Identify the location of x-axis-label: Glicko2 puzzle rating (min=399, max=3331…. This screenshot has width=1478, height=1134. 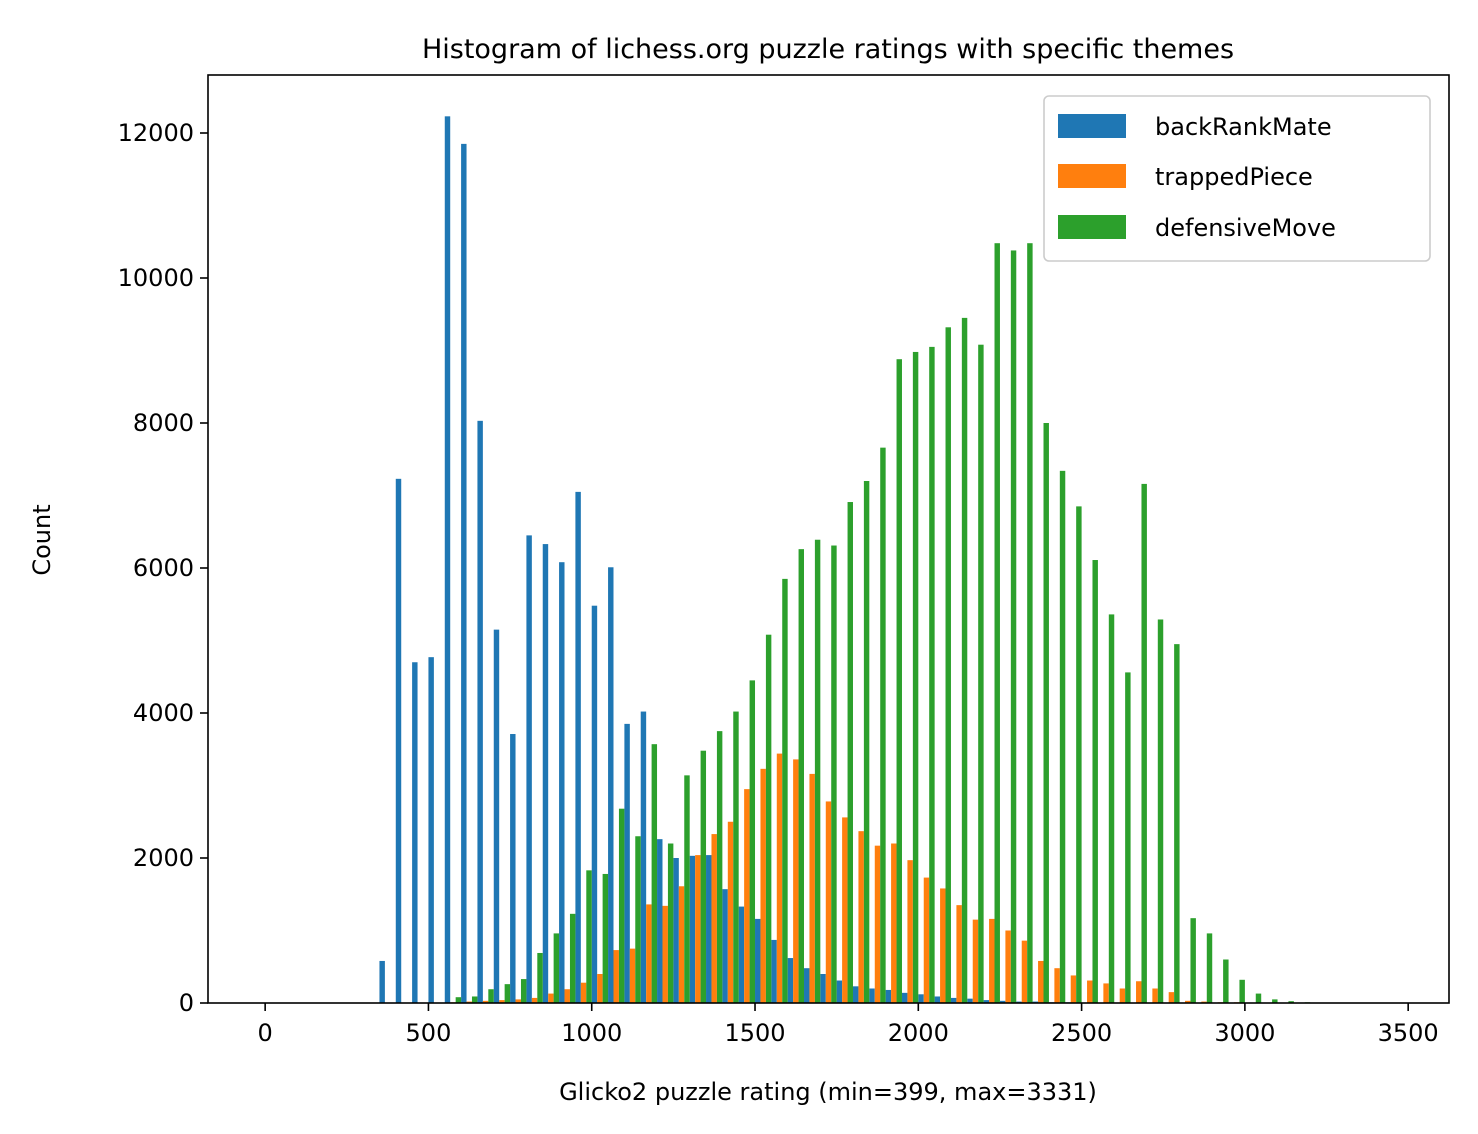
(828, 1092).